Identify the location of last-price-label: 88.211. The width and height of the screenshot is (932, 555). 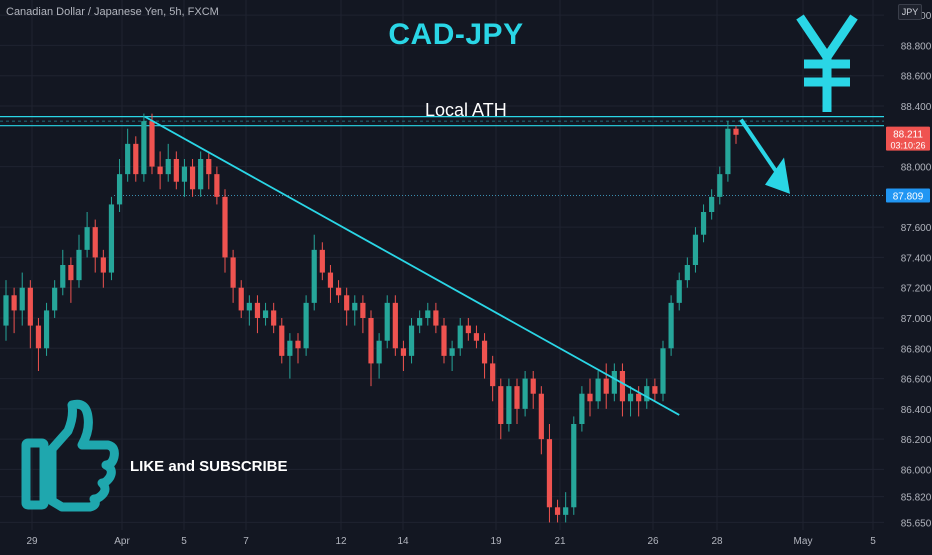
(908, 135).